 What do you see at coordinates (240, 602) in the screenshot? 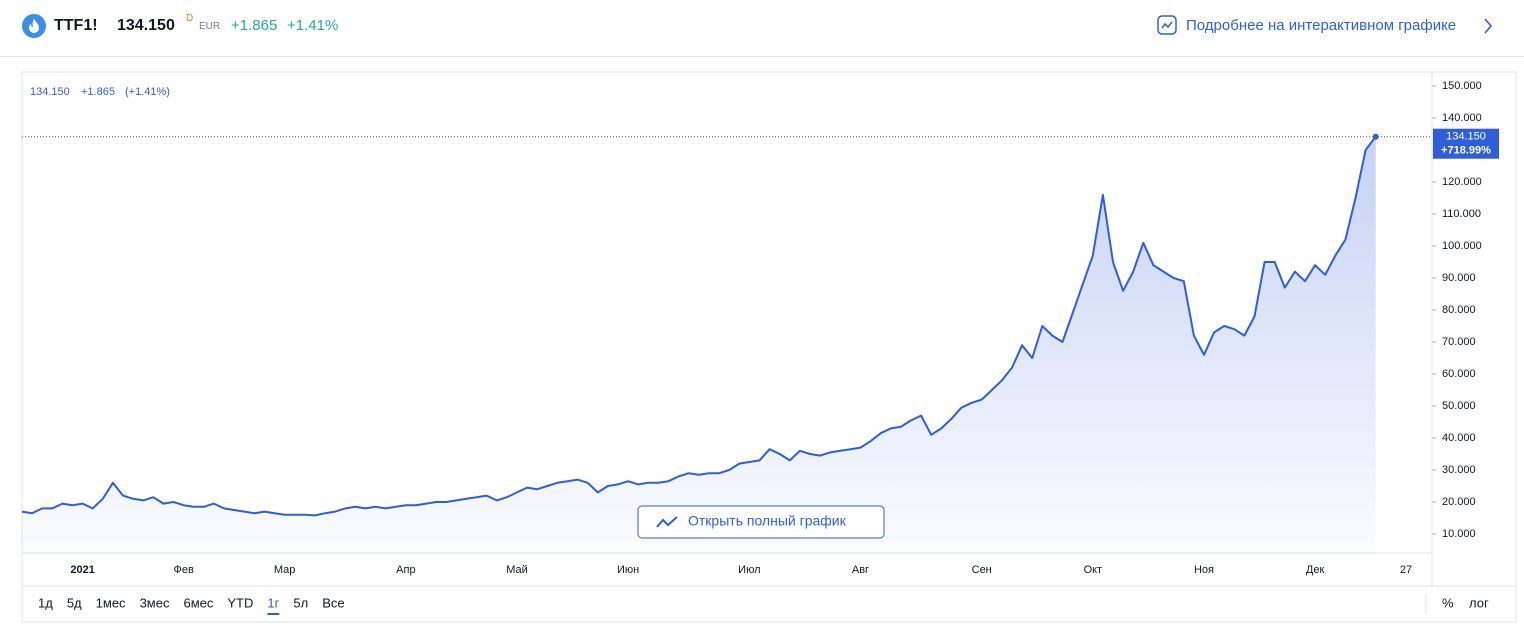
I see `range-button: YTD` at bounding box center [240, 602].